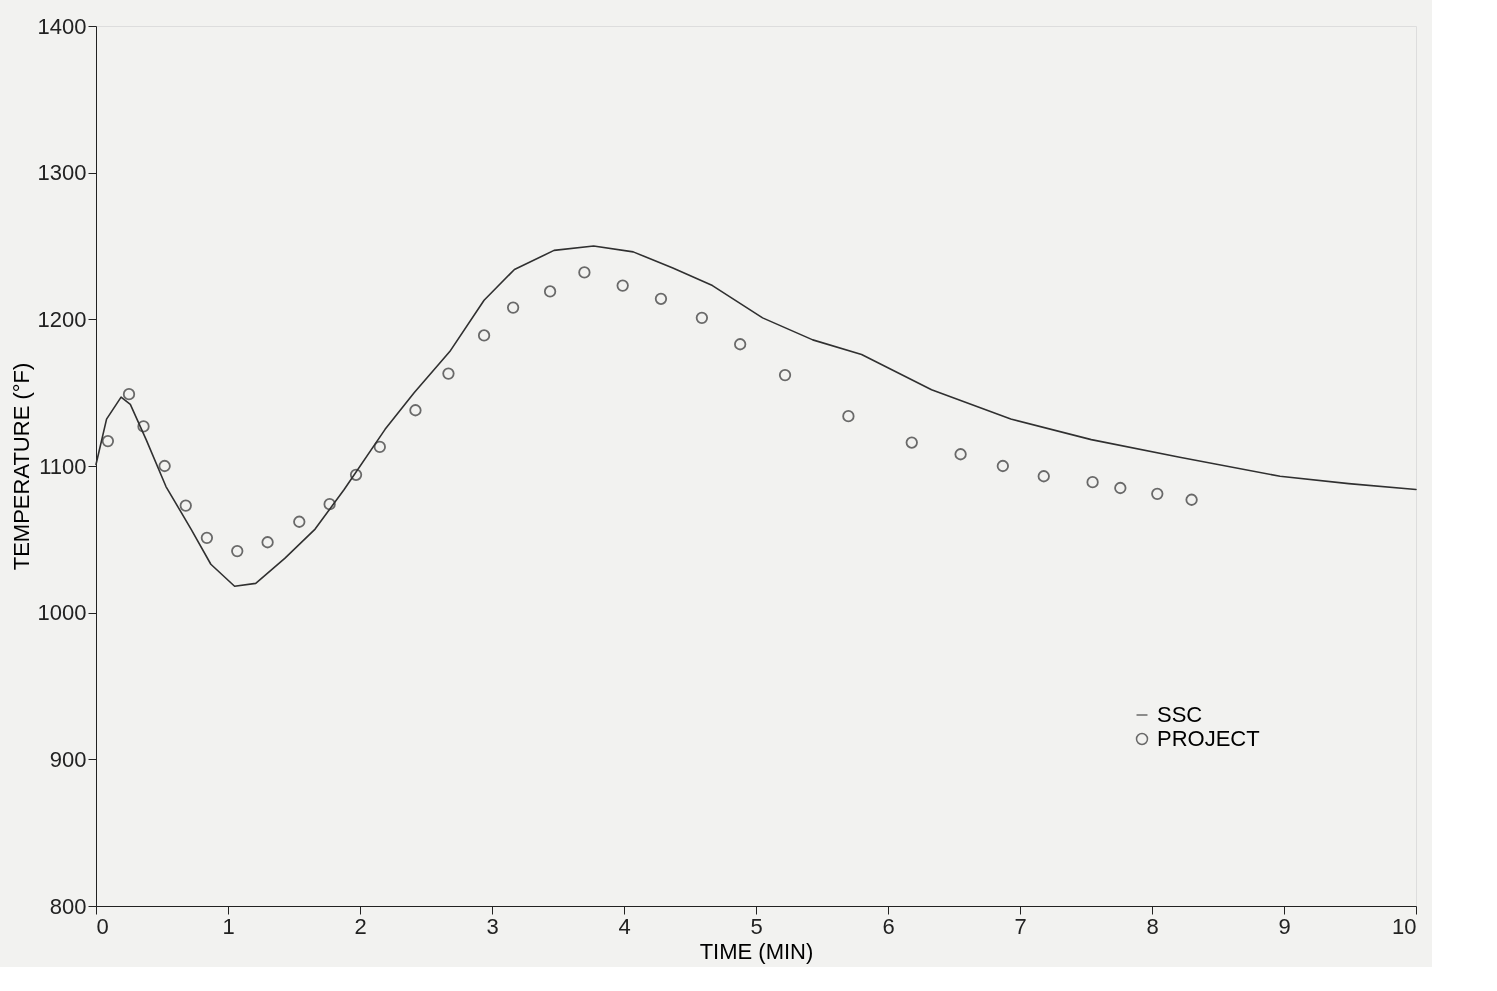 Image resolution: width=1497 pixels, height=991 pixels. Describe the element at coordinates (1020, 926) in the screenshot. I see `x-tick-label: 7` at that location.